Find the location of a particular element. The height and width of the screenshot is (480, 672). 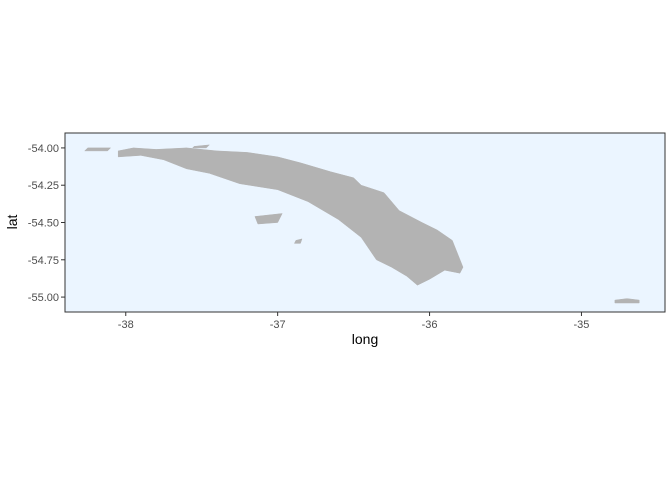

x-tick-label: -37 is located at coordinates (278, 325).